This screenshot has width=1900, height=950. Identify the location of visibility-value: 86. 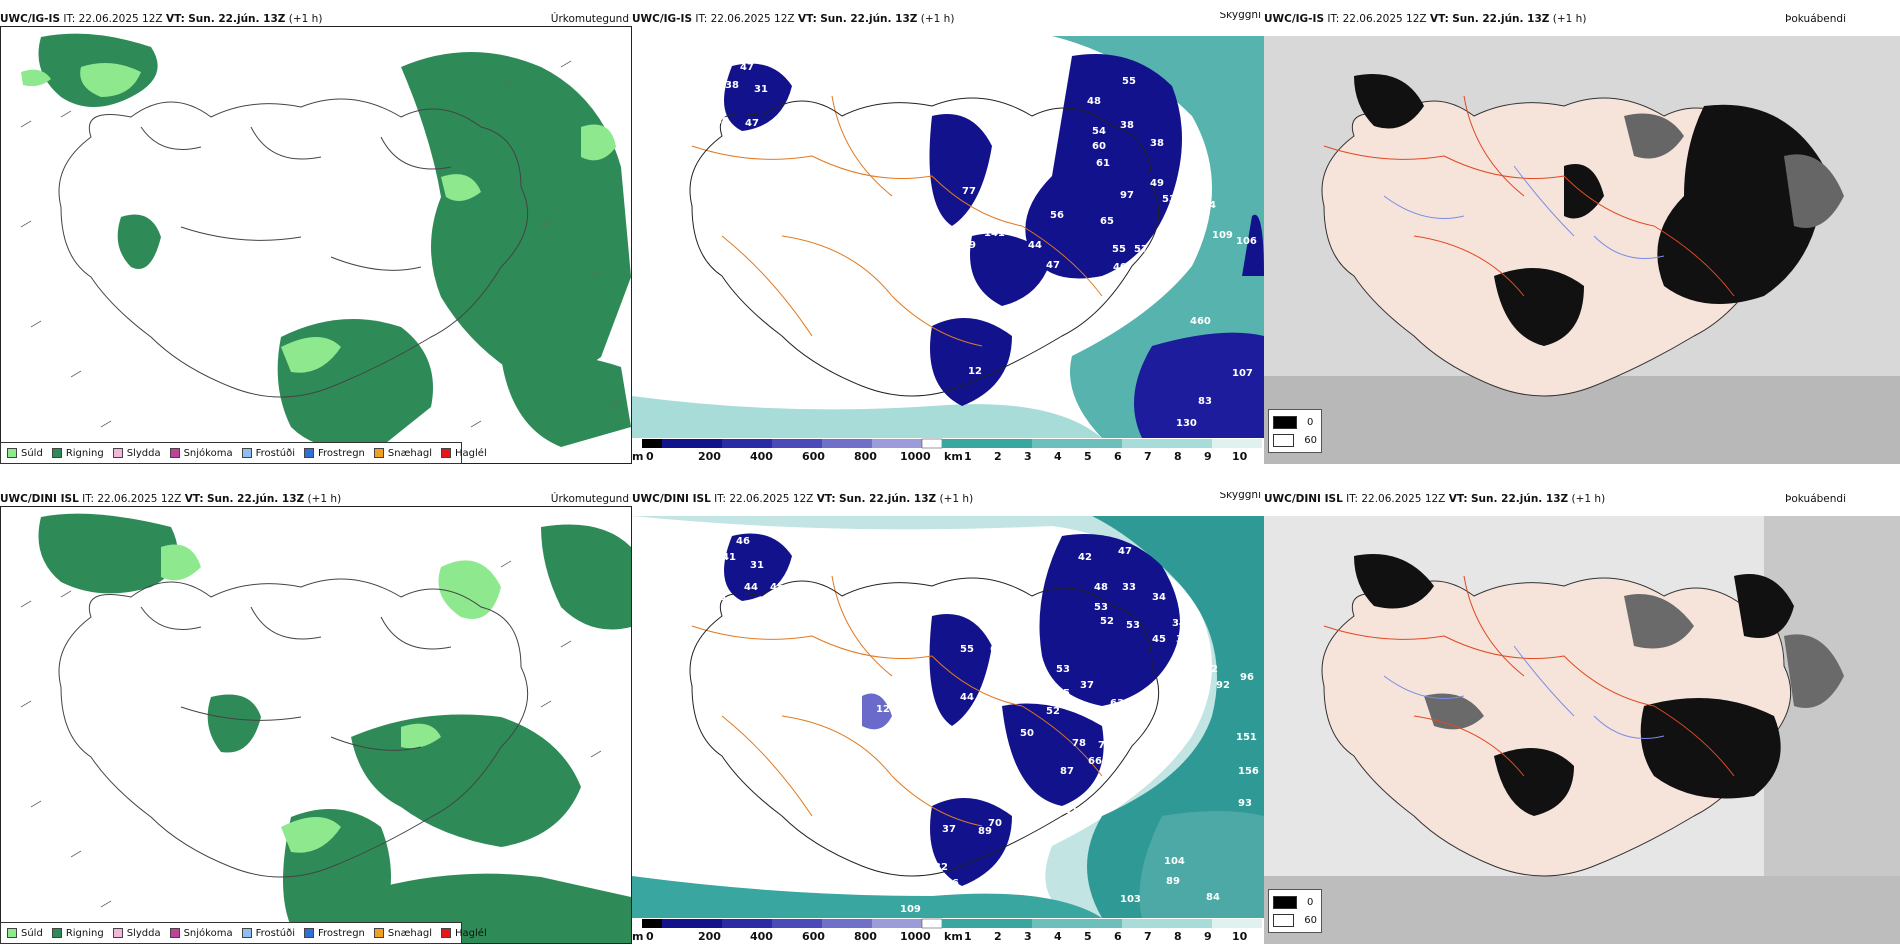
(1015, 645).